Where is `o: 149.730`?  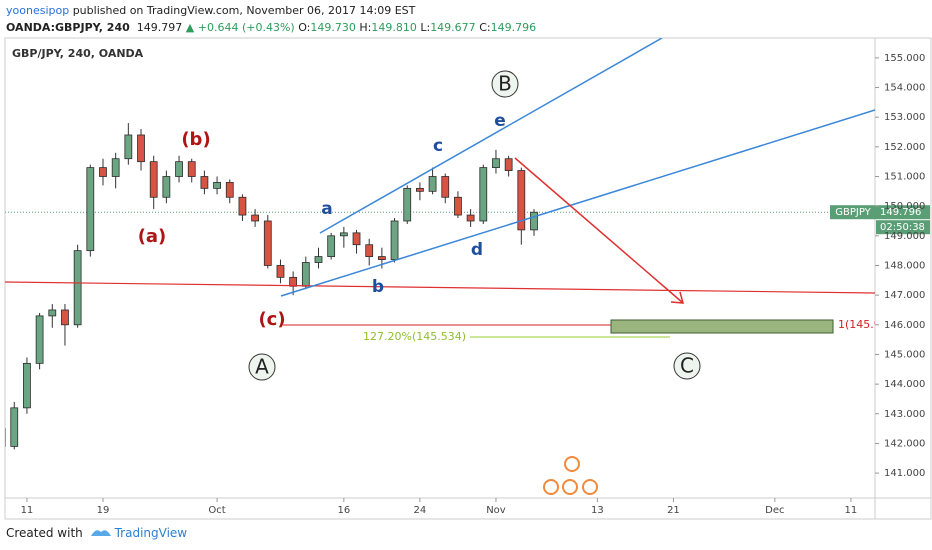 o: 149.730 is located at coordinates (333, 27).